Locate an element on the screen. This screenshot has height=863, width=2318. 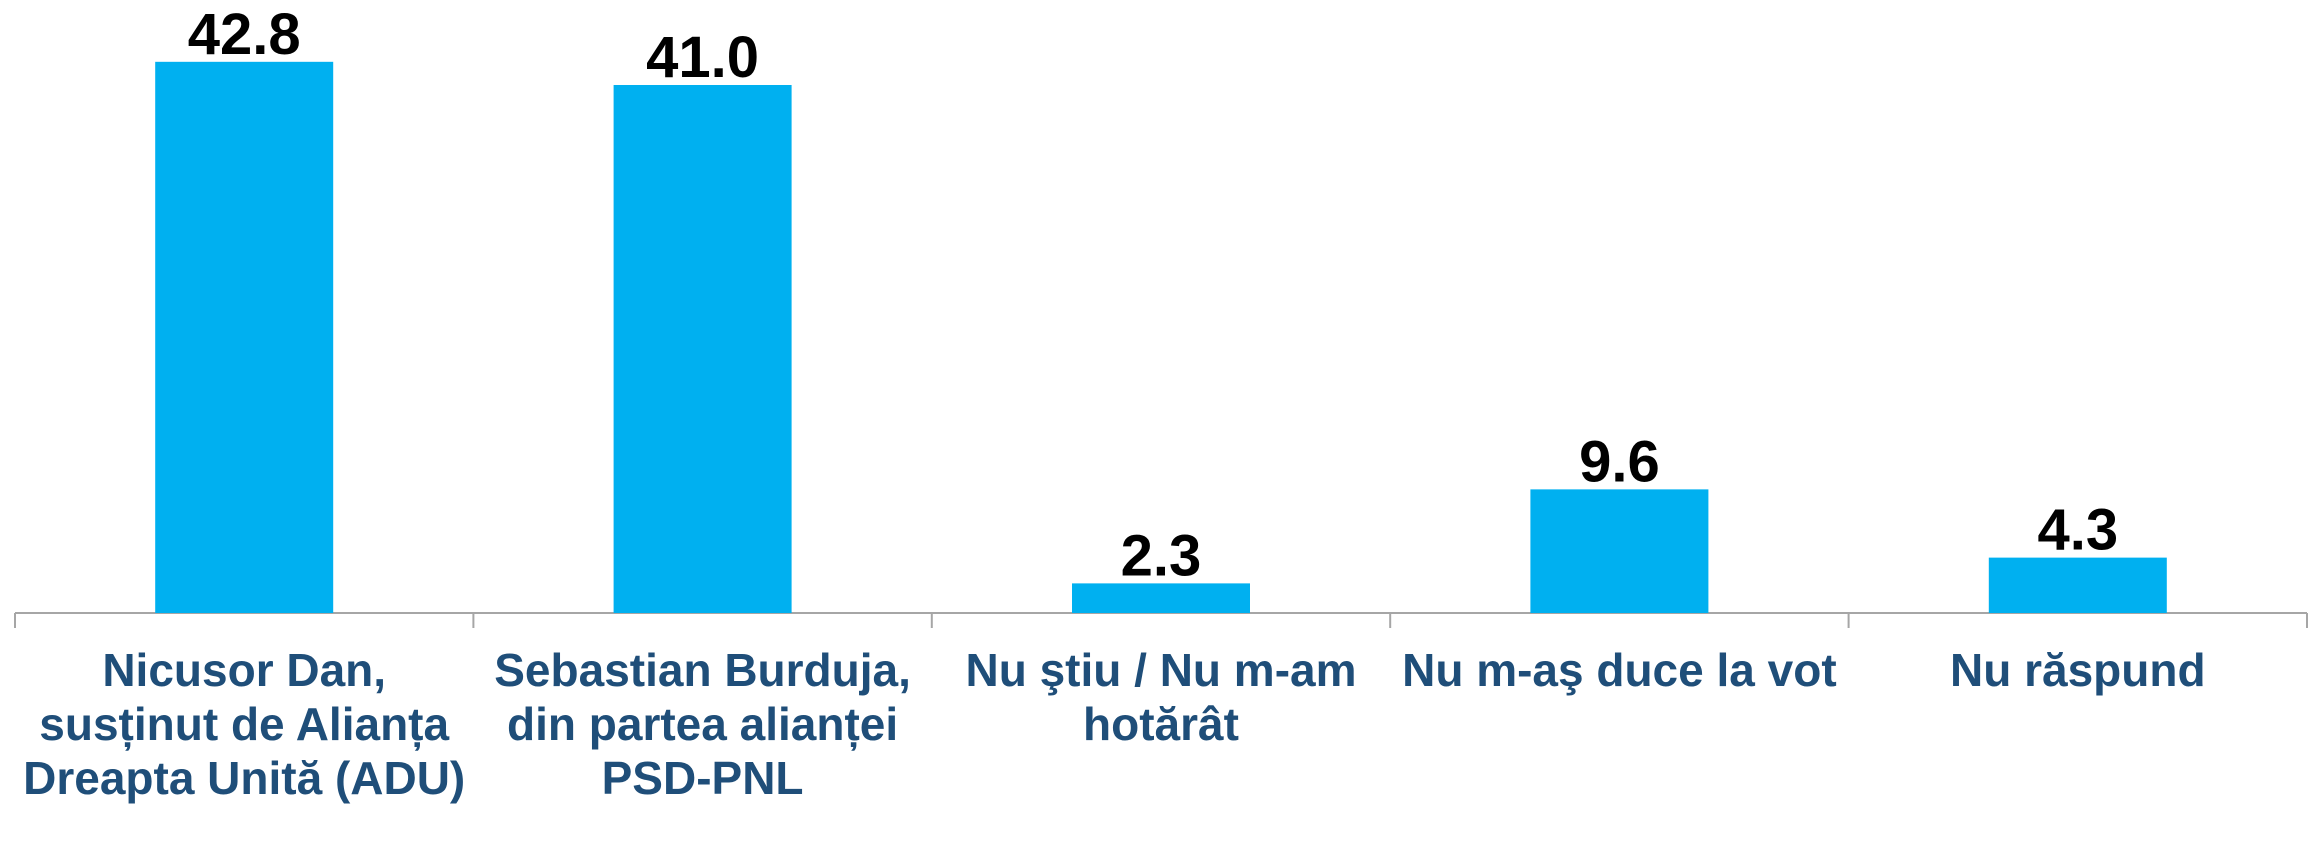
x-tick-label: Nu răspund is located at coordinates (2078, 670).